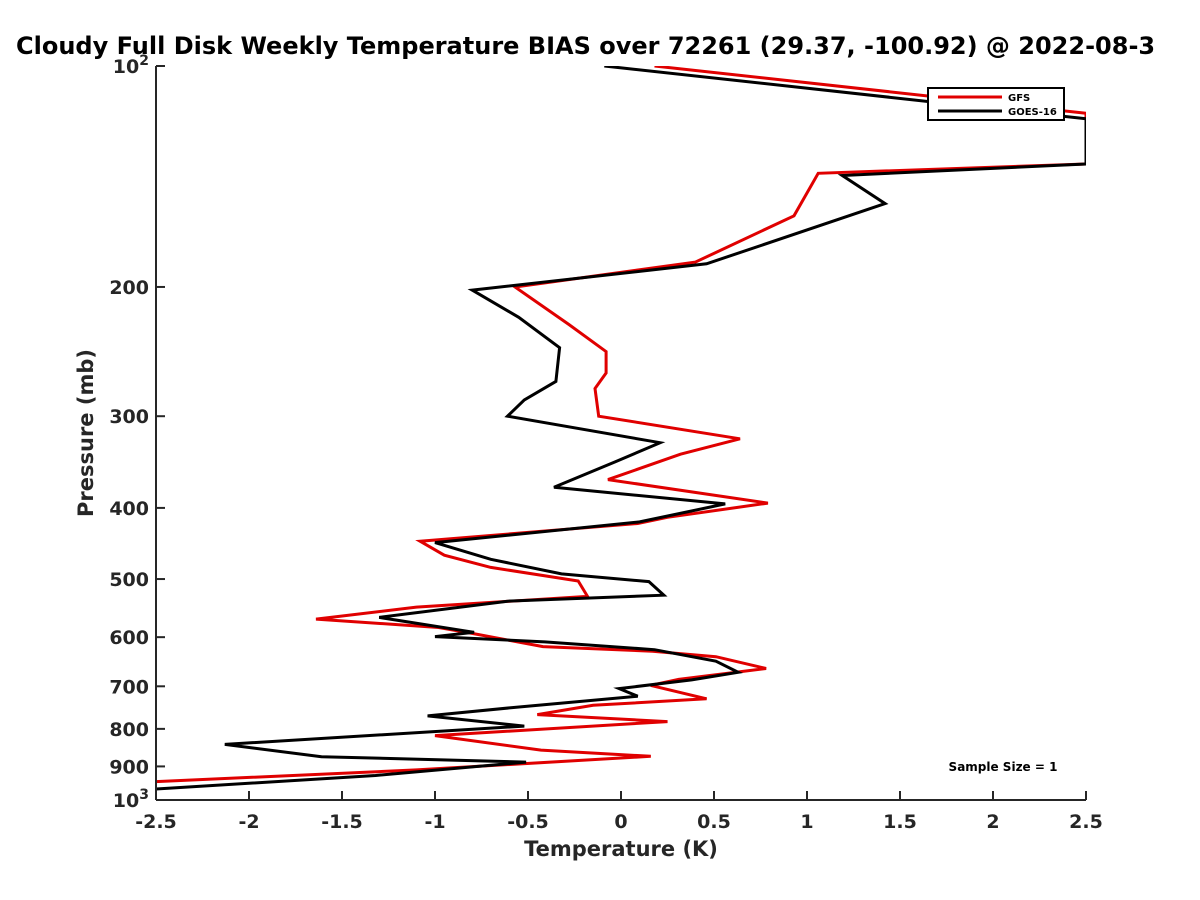  I want to click on x-tick-label: -1.5, so click(342, 822).